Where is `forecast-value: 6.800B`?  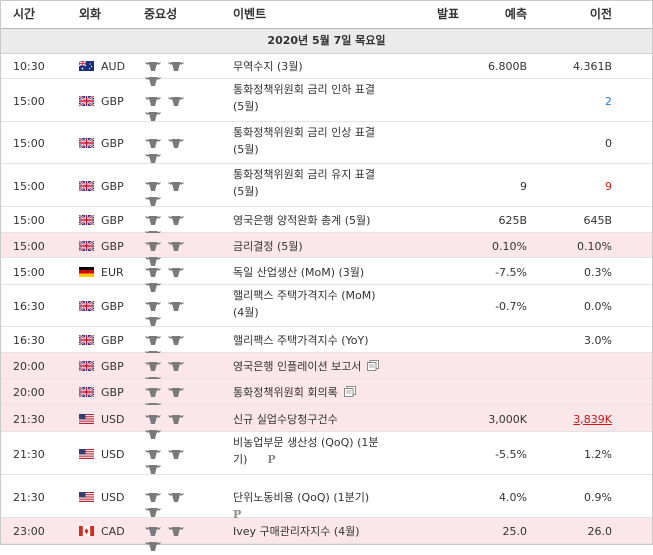
forecast-value: 6.800B is located at coordinates (507, 66).